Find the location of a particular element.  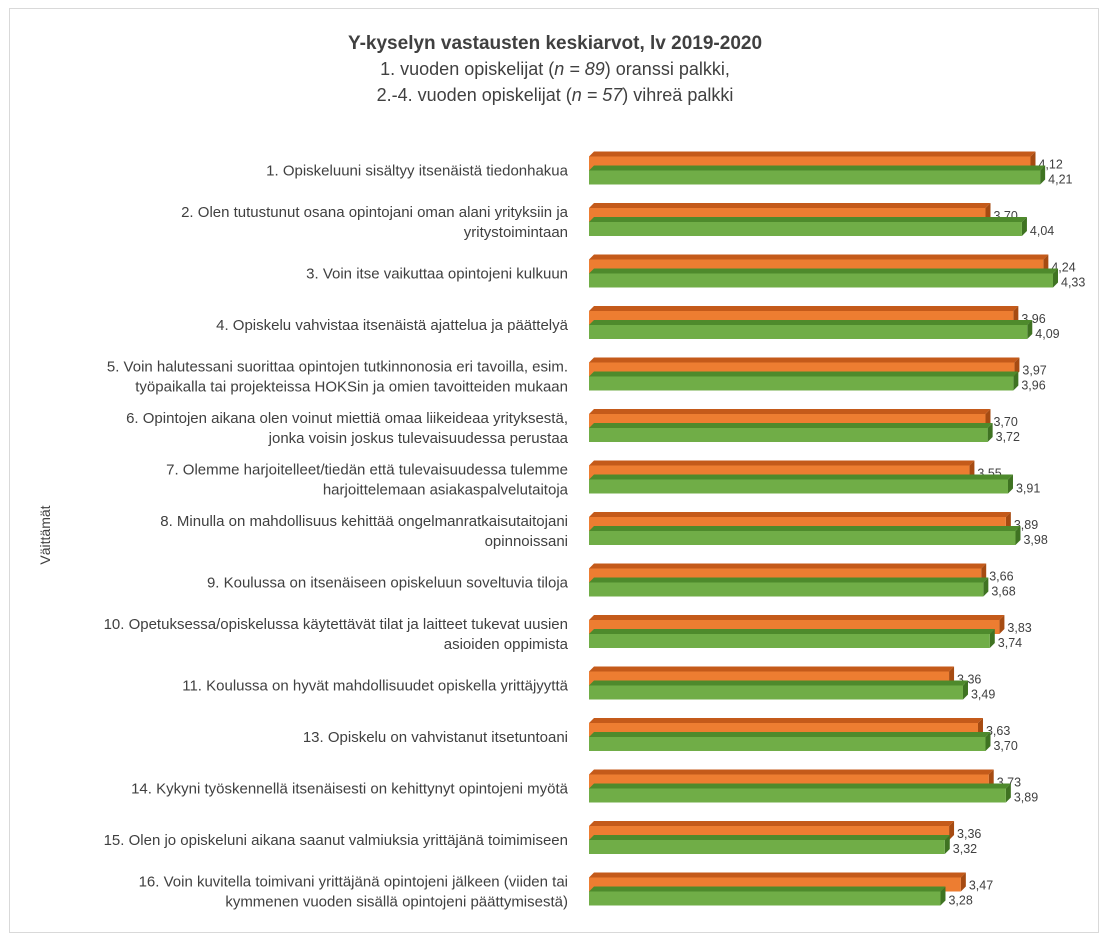

data-label: 3,32 is located at coordinates (965, 849).